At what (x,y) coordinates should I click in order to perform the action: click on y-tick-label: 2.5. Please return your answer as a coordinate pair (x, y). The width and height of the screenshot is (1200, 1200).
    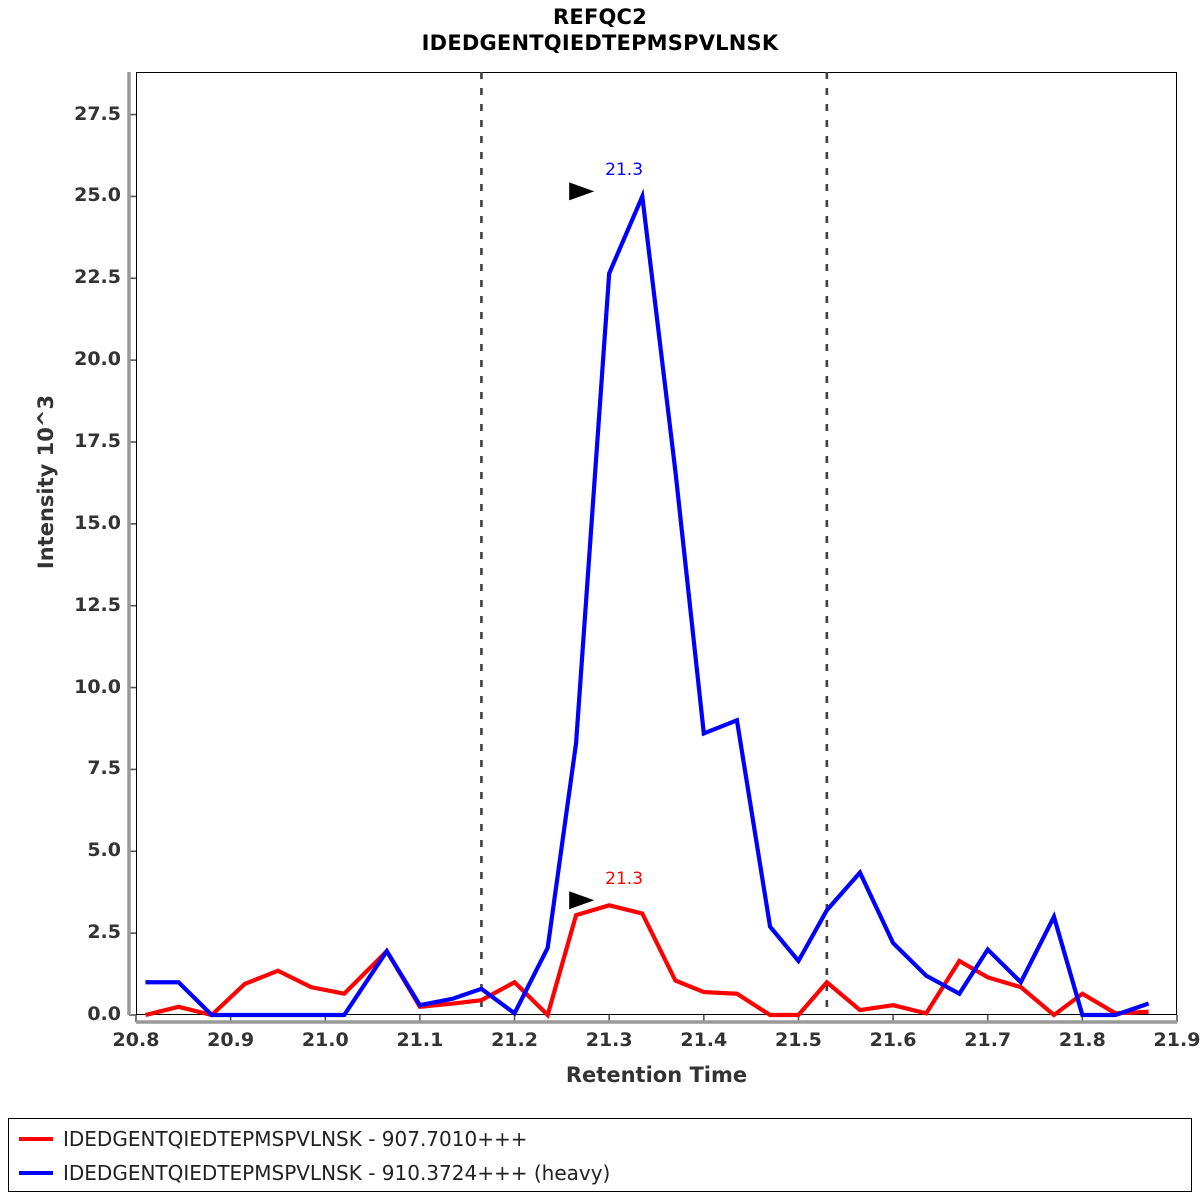
    Looking at the image, I should click on (104, 932).